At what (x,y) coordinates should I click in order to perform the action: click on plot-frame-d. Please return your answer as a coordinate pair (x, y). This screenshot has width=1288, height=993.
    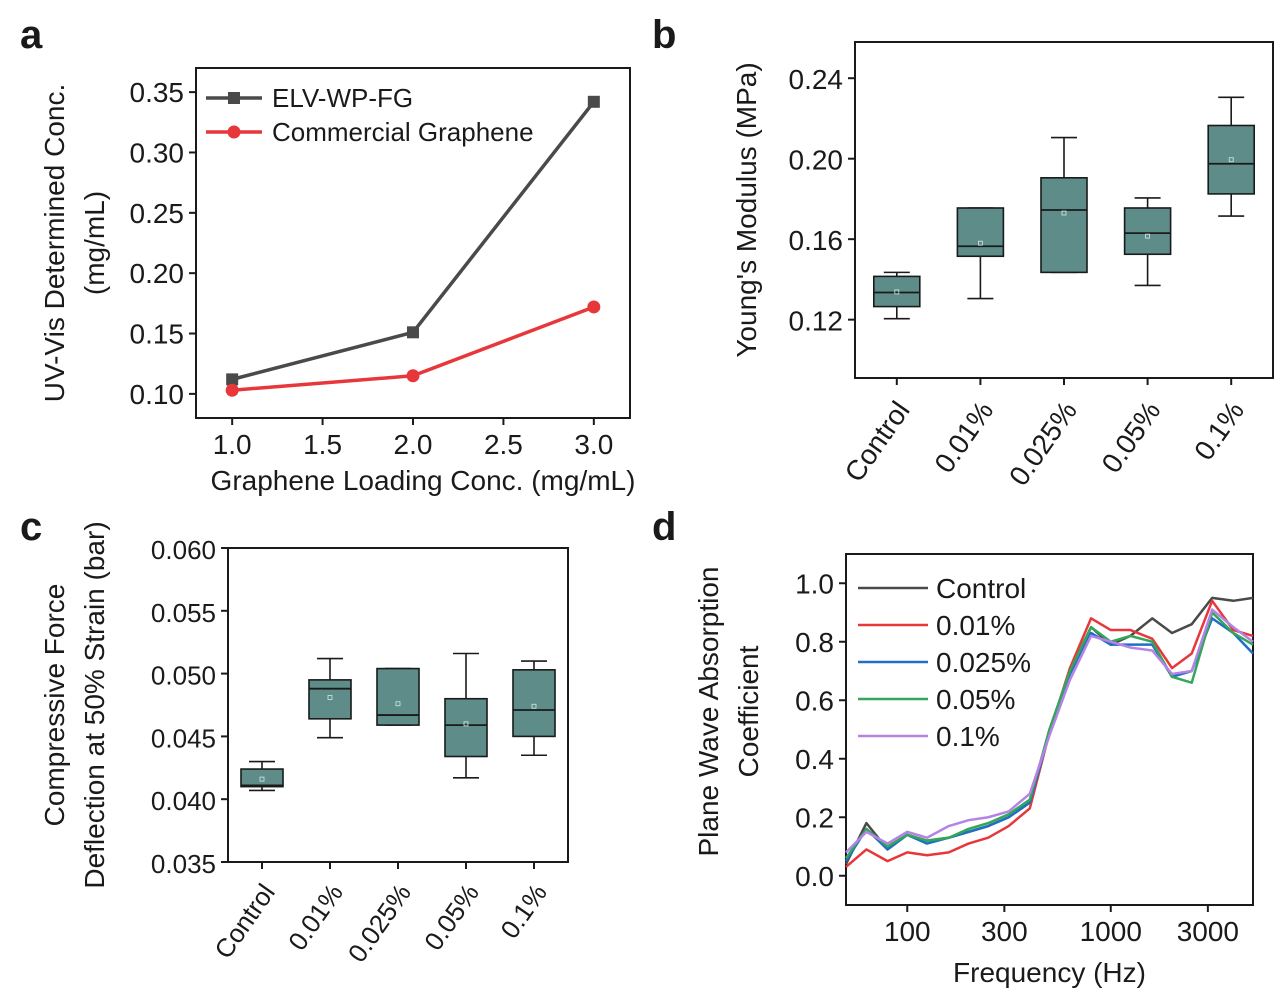
    Looking at the image, I should click on (1049, 729).